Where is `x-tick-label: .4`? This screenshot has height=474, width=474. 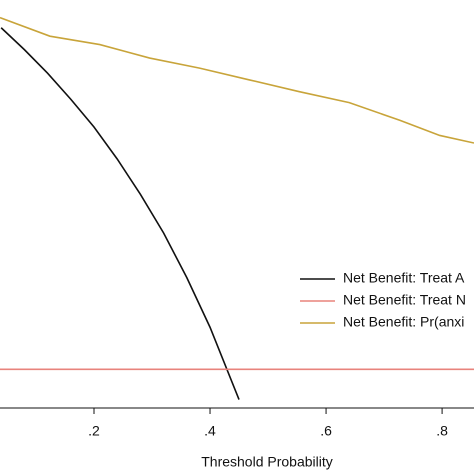
x-tick-label: .4 is located at coordinates (210, 431).